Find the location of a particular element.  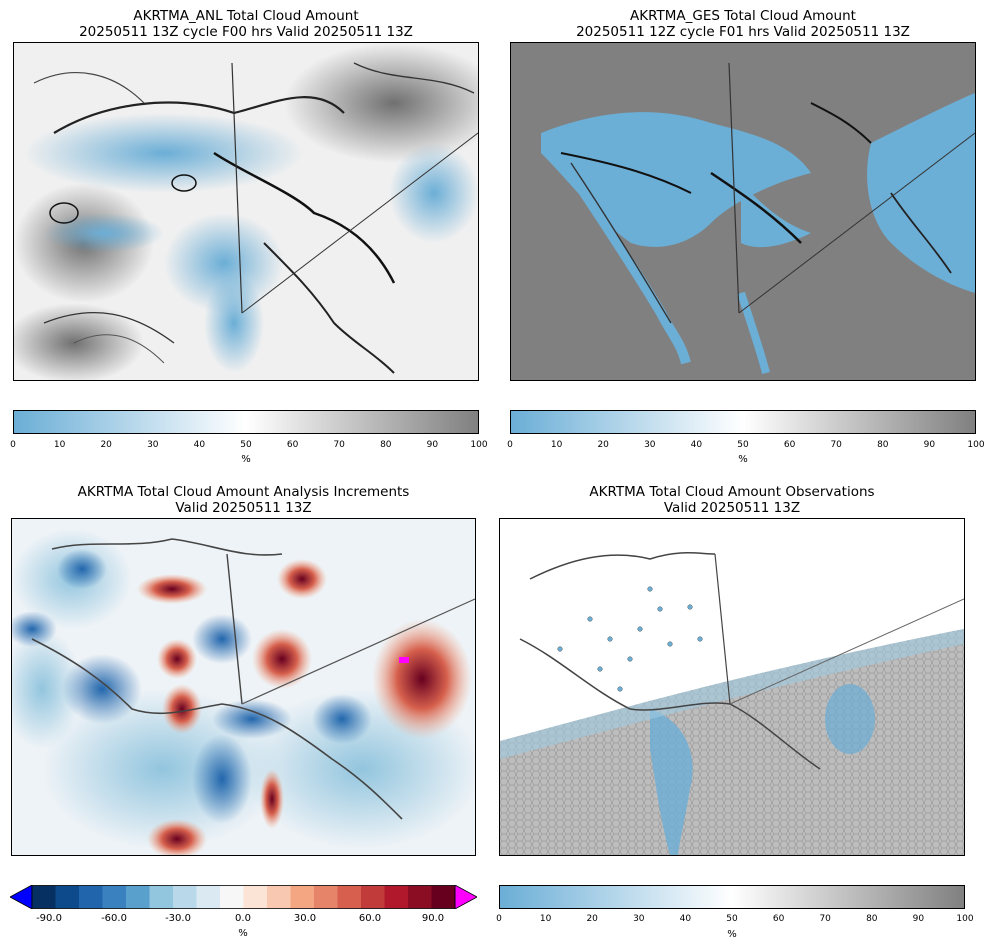

inc-title-line2: Valid 20250511 13Z is located at coordinates (243, 508).